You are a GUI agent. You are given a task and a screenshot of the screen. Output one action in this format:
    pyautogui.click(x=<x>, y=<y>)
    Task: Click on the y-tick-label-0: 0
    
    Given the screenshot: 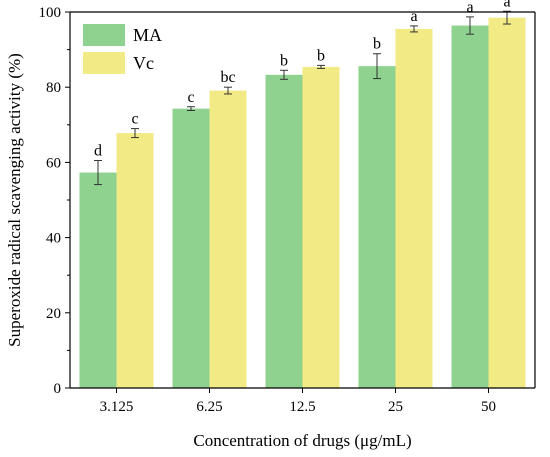 What is the action you would take?
    pyautogui.click(x=58, y=389)
    